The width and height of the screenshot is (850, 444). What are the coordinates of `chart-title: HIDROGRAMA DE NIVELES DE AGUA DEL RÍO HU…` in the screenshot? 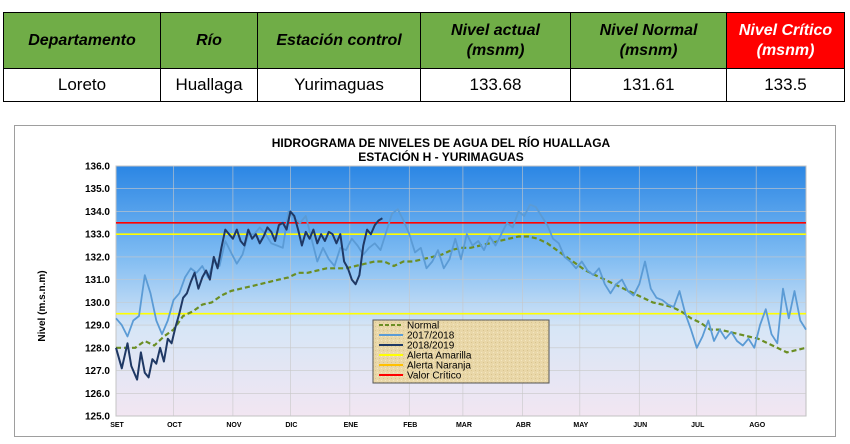 It's located at (441, 142).